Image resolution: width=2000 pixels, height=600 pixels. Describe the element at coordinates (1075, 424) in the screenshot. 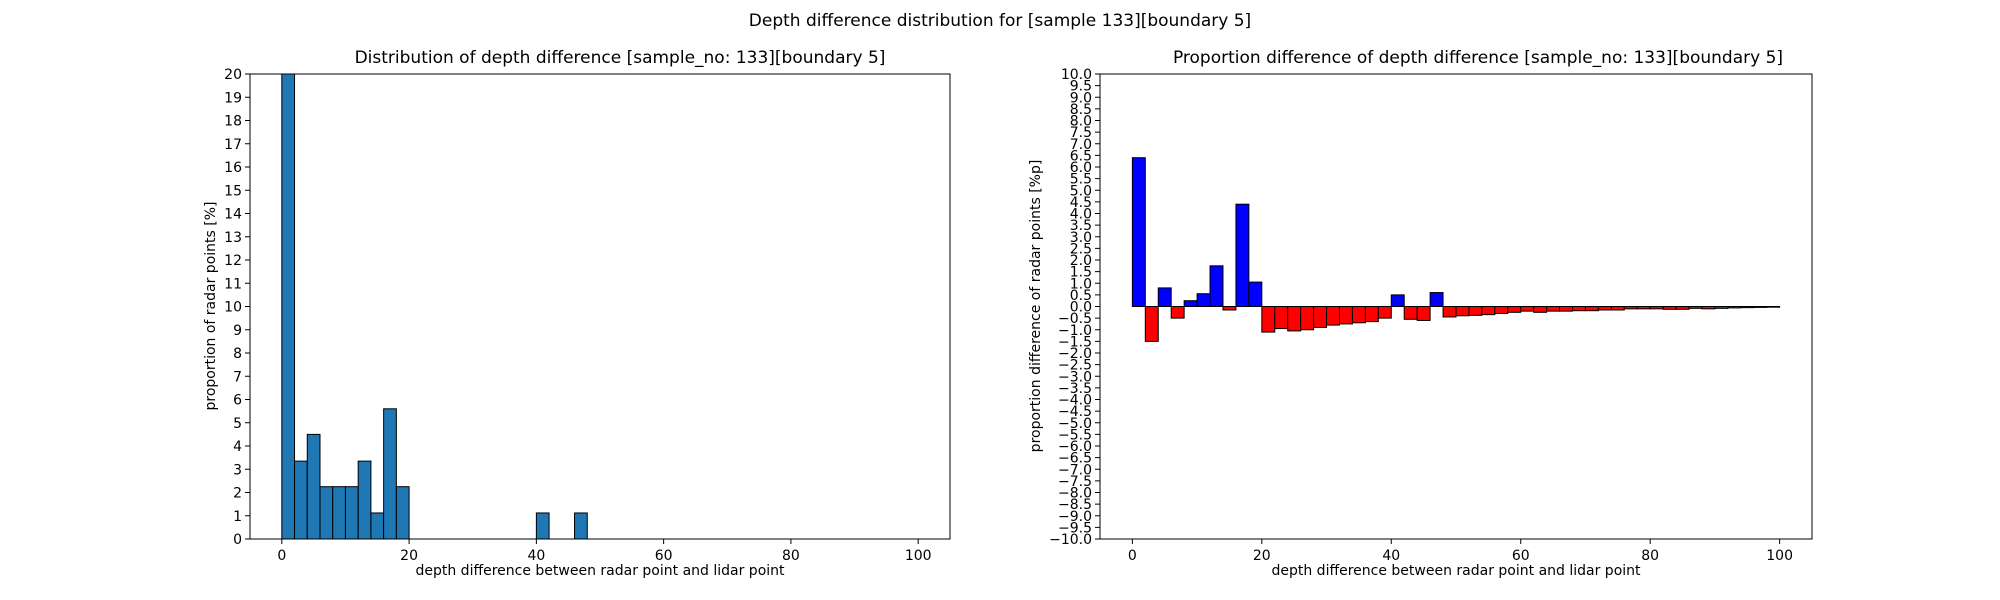

I see `y-tick-label: −5.0` at that location.